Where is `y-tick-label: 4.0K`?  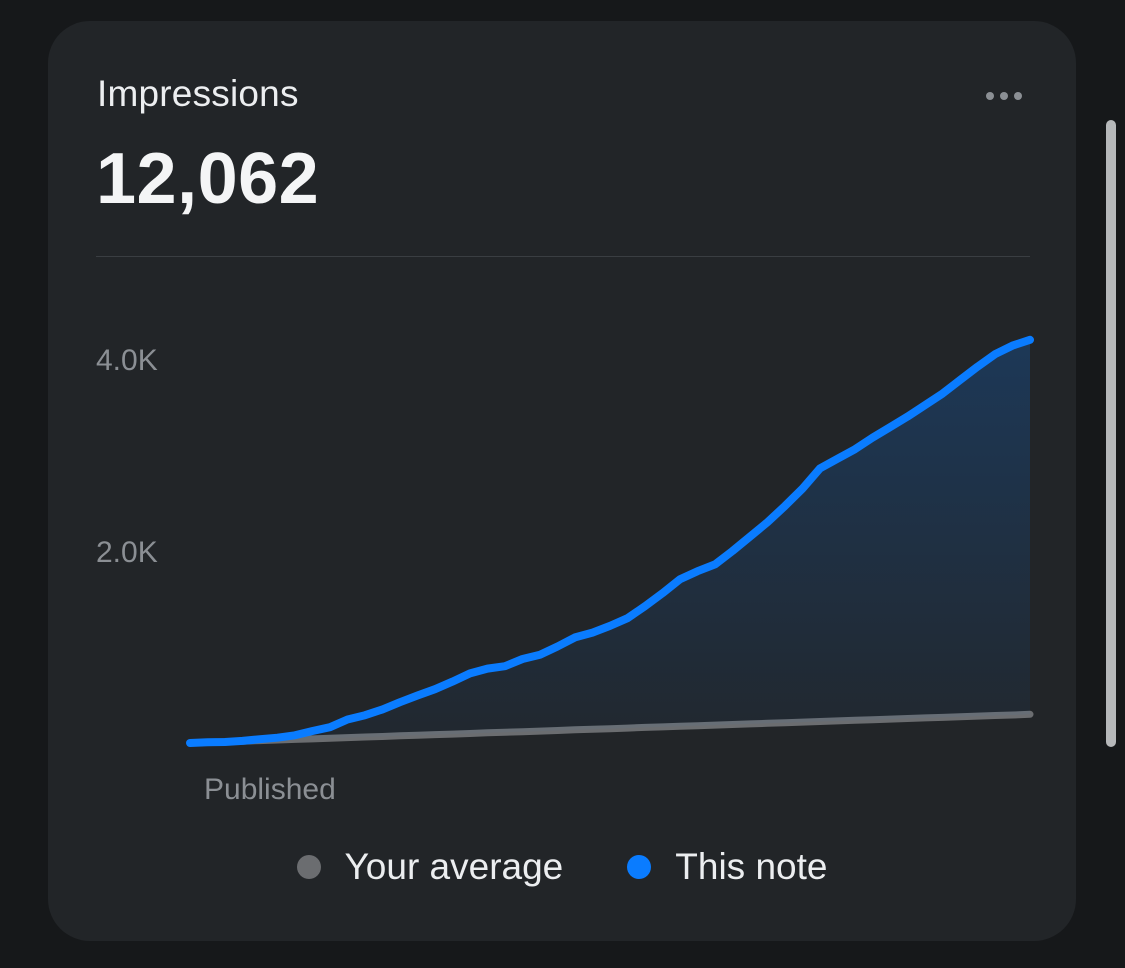 y-tick-label: 4.0K is located at coordinates (127, 360).